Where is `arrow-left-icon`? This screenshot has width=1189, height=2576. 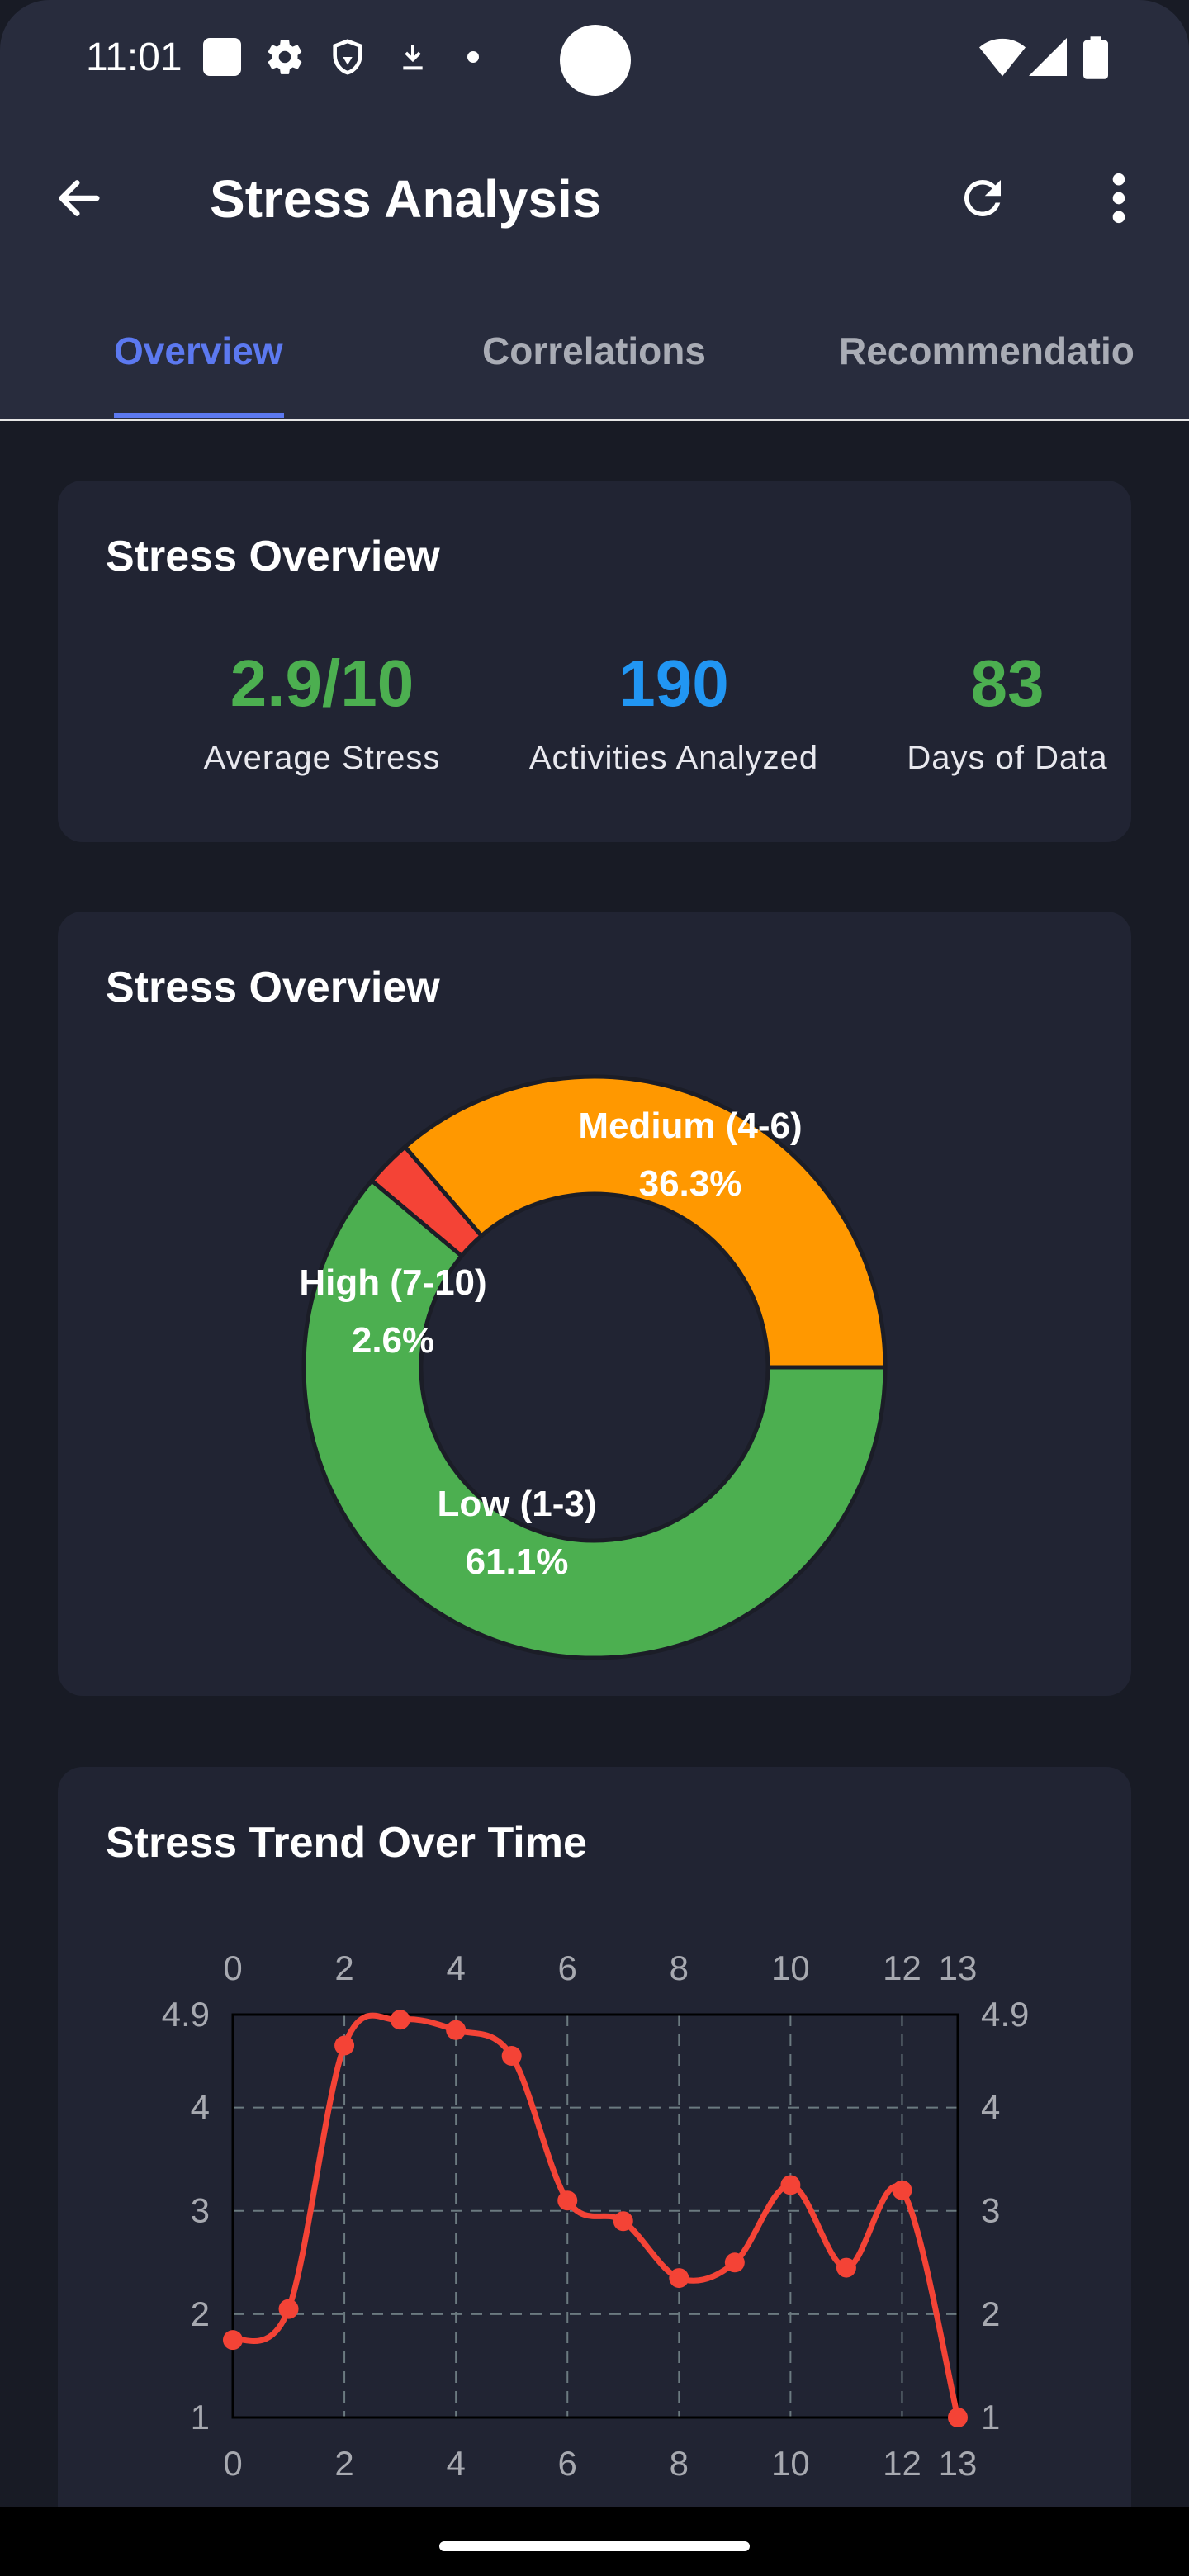 arrow-left-icon is located at coordinates (79, 198).